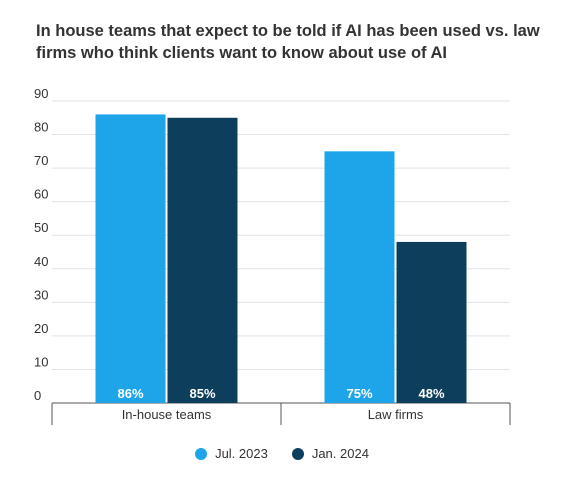 The width and height of the screenshot is (564, 478). I want to click on bar-data-label: 86%, so click(130, 393).